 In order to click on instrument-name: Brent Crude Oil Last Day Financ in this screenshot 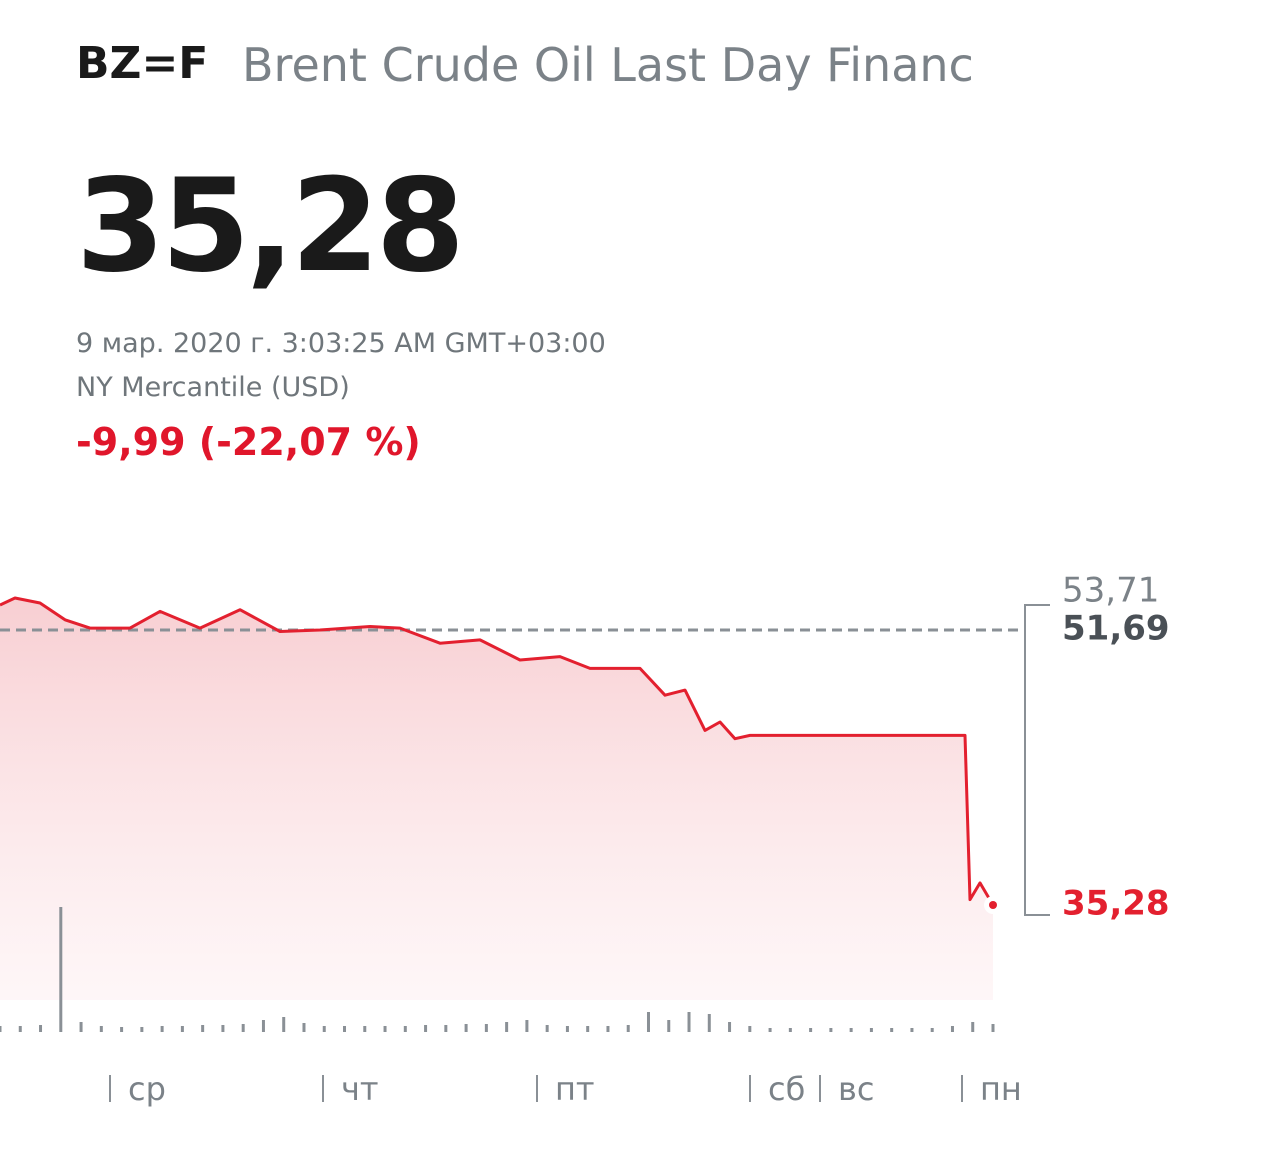, I will do `click(608, 65)`.